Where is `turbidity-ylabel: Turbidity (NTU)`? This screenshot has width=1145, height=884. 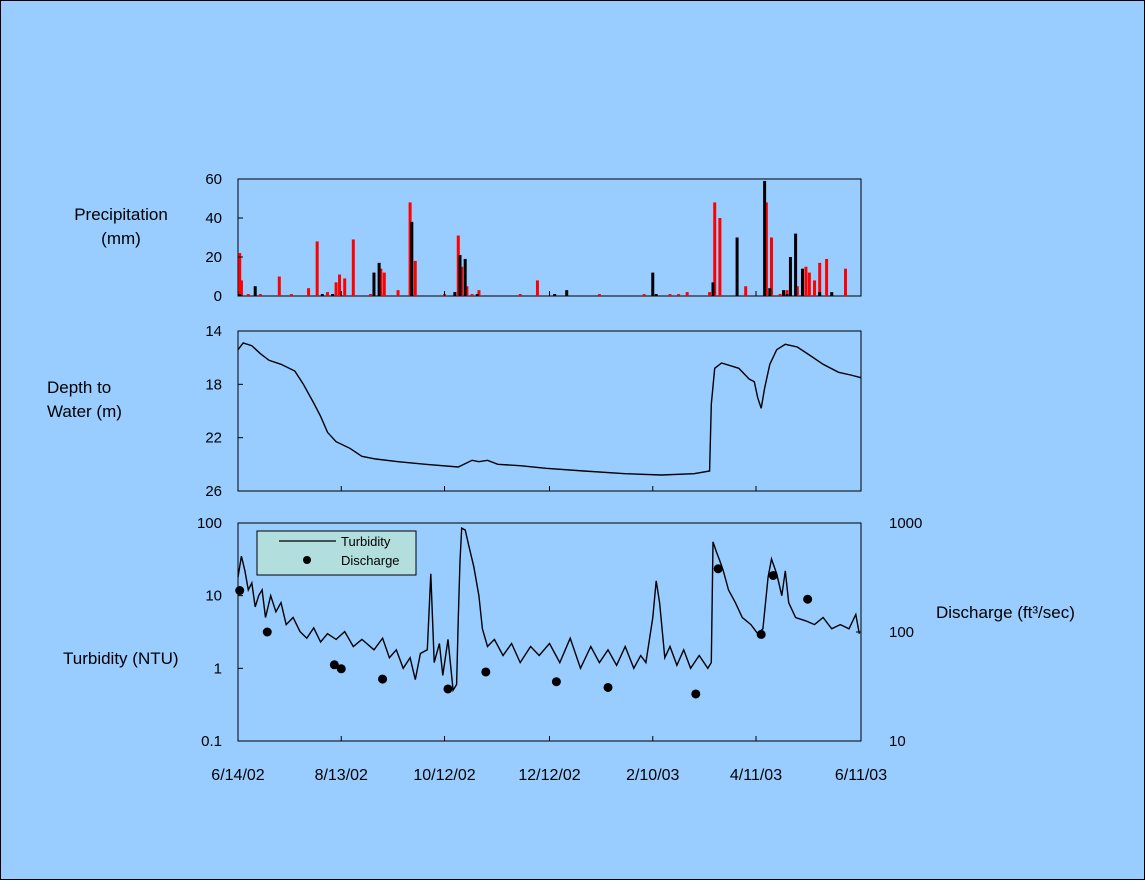 turbidity-ylabel: Turbidity (NTU) is located at coordinates (121, 658).